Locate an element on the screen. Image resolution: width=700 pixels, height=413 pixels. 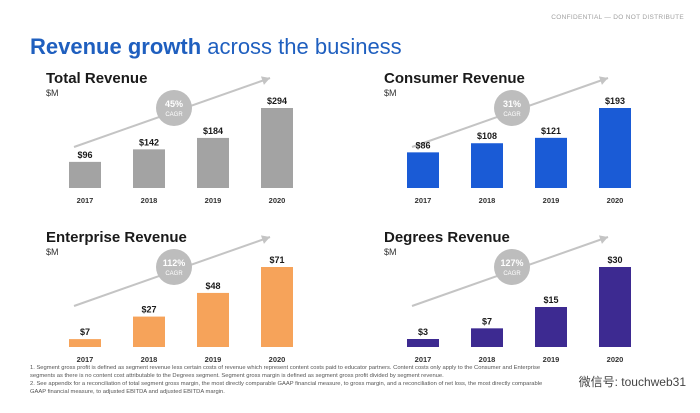
page-title: Revenue growth across the business is located at coordinates (216, 47).